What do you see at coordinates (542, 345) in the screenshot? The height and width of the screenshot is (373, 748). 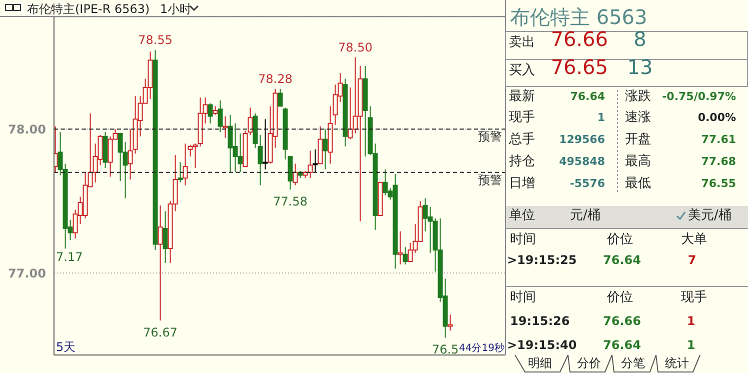 I see `text: >19:15:40` at bounding box center [542, 345].